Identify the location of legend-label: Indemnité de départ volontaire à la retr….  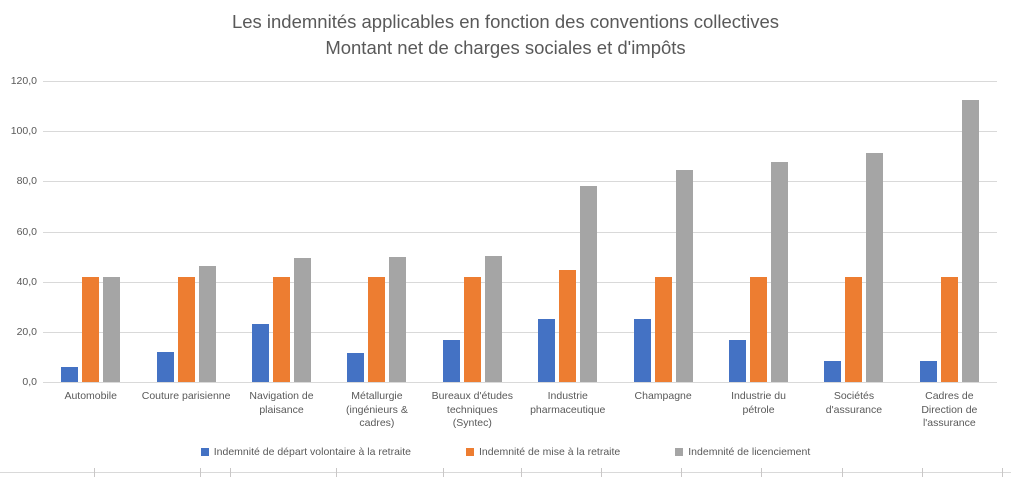
(312, 452).